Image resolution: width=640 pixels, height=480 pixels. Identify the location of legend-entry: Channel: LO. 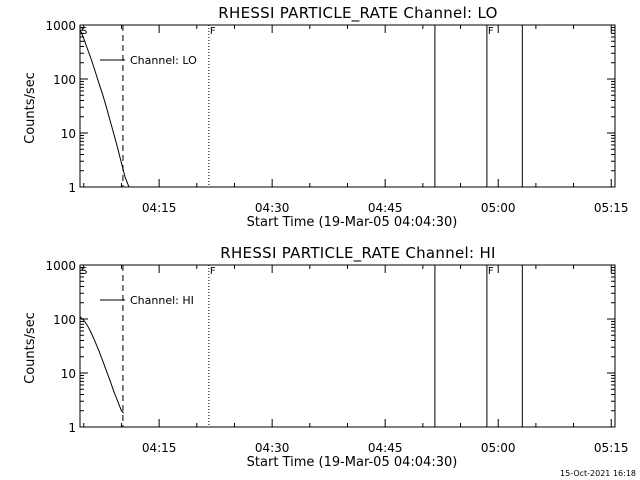
(163, 60).